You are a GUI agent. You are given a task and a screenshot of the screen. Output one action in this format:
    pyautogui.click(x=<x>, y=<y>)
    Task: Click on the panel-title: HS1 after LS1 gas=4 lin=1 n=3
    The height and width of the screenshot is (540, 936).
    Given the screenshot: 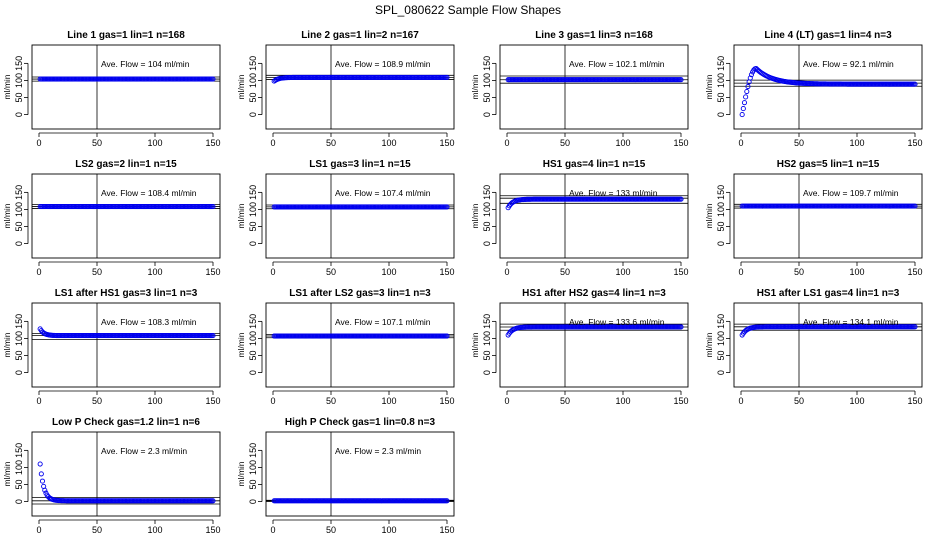 What is the action you would take?
    pyautogui.click(x=828, y=293)
    